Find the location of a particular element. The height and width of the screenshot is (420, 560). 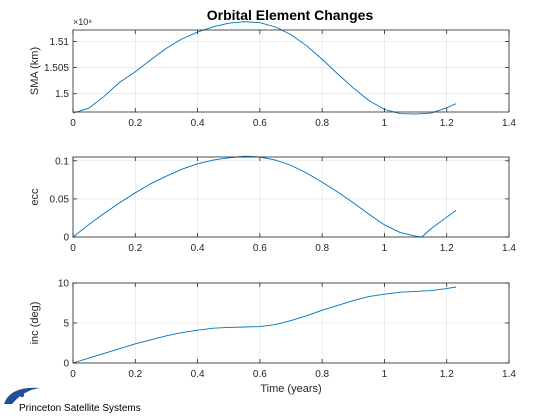

x-axis-label: Time (years) is located at coordinates (290, 389).